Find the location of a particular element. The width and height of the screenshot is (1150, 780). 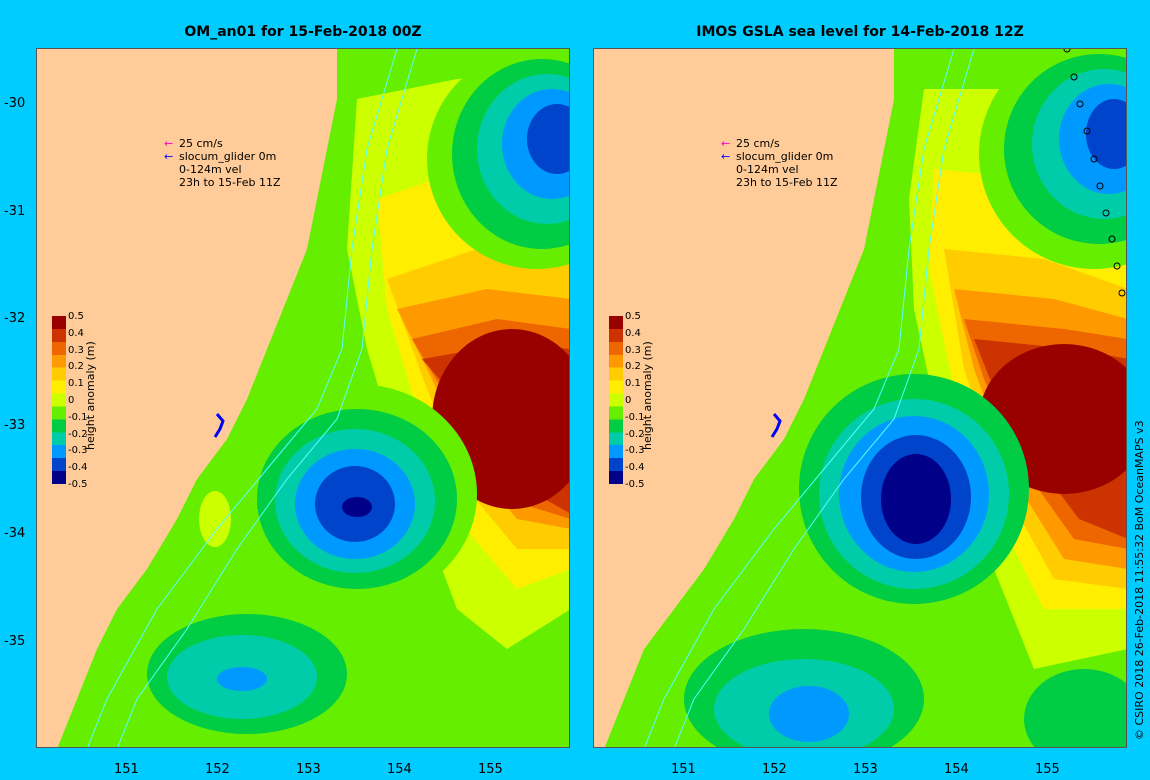

lat-label-33: -33 is located at coordinates (15, 425).